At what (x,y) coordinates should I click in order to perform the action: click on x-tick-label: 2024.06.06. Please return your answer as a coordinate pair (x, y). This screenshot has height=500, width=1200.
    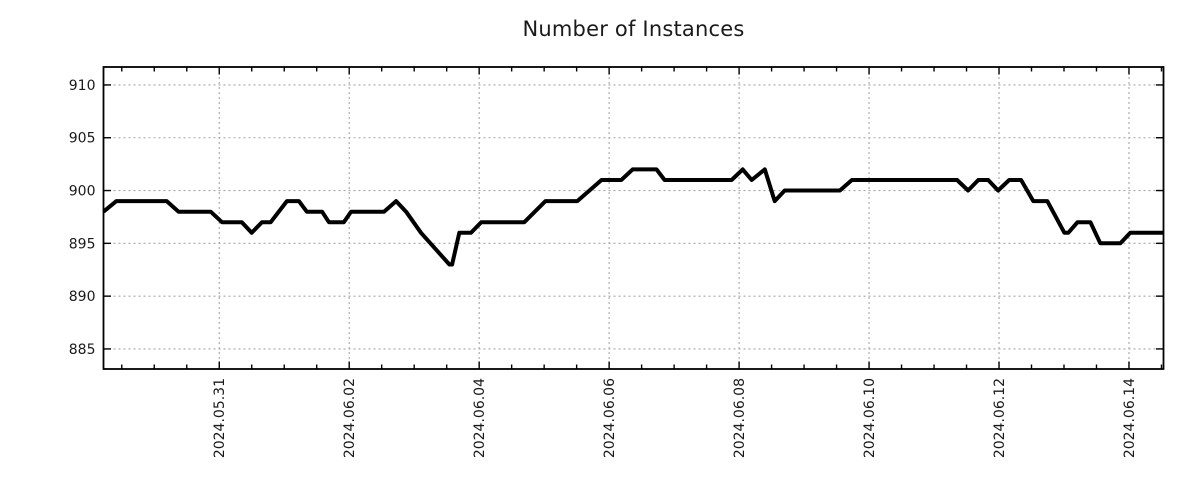
    Looking at the image, I should click on (610, 418).